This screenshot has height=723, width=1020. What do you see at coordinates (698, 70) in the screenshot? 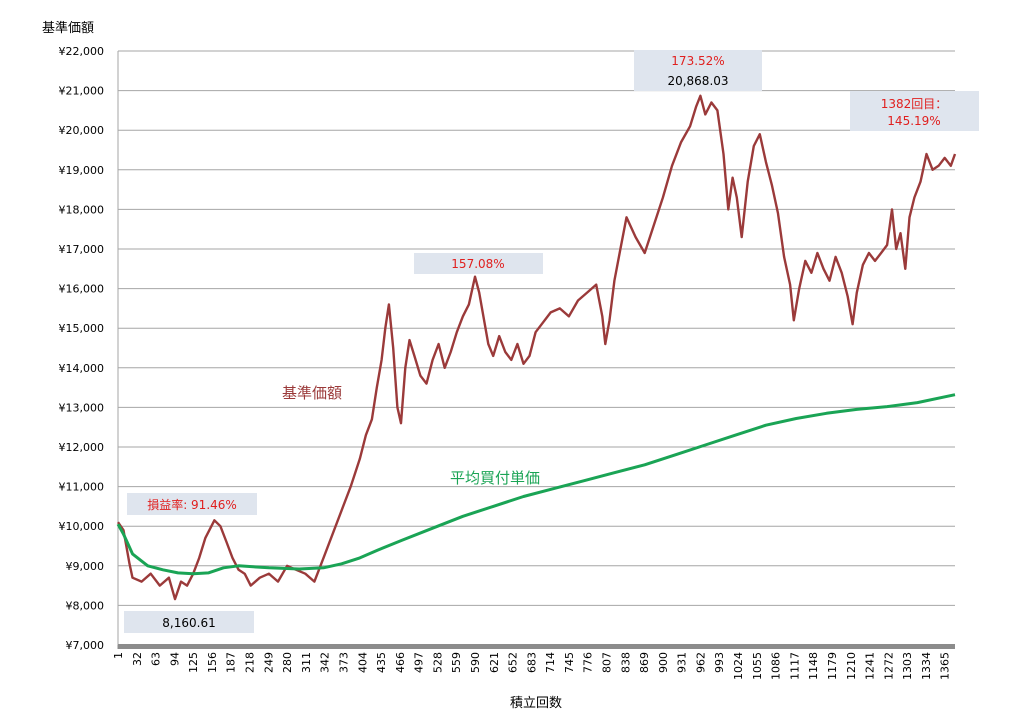
I see `callout-peak: 173.52% 20,868.03` at bounding box center [698, 70].